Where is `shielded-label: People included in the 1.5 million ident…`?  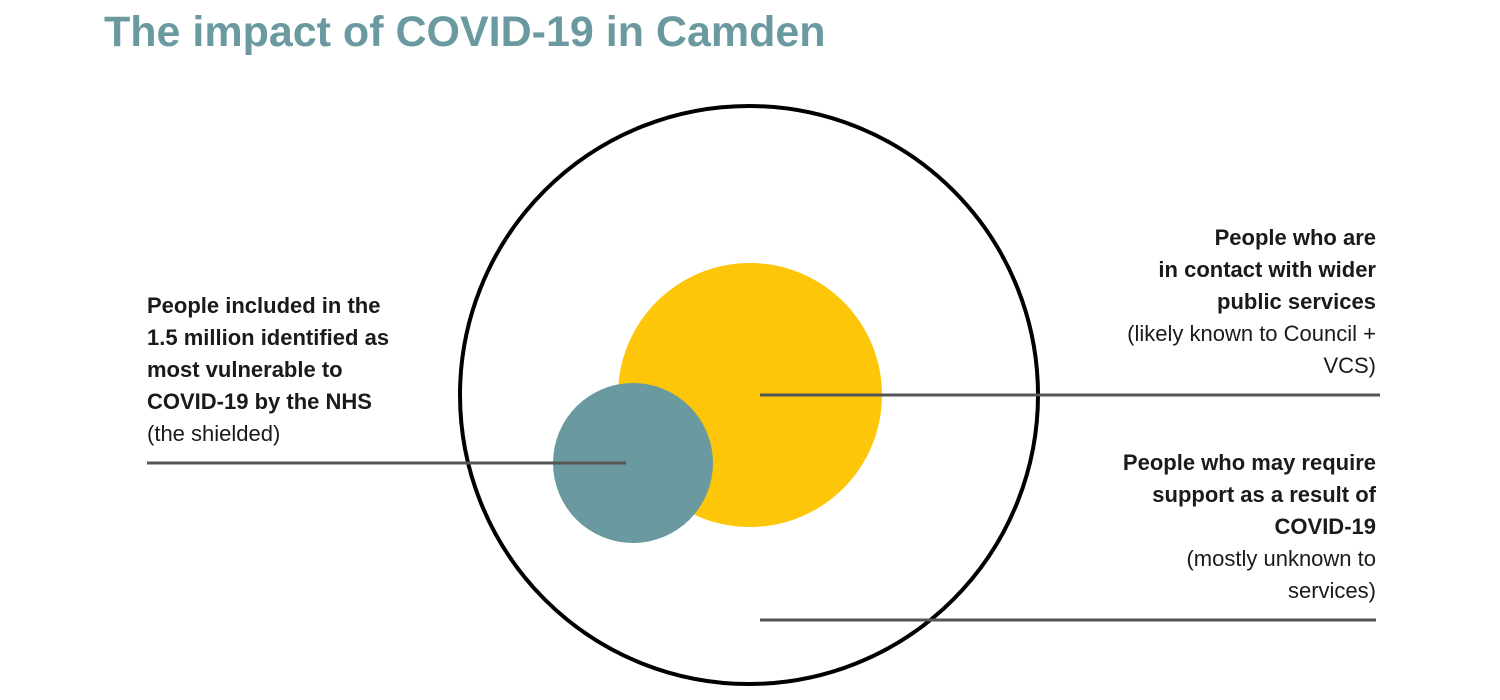
shielded-label: People included in the 1.5 million ident… is located at coordinates (297, 370).